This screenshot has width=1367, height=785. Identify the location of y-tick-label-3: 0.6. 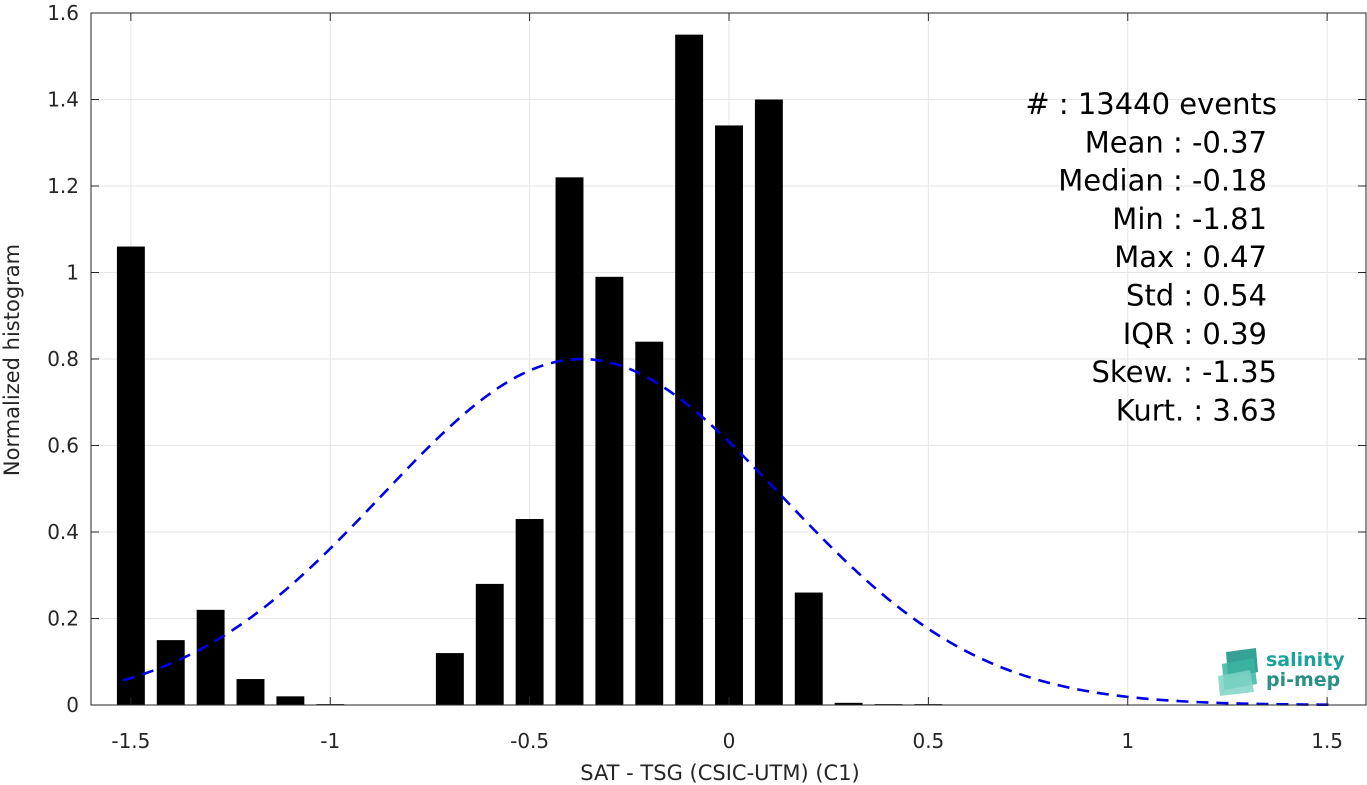
(63, 446).